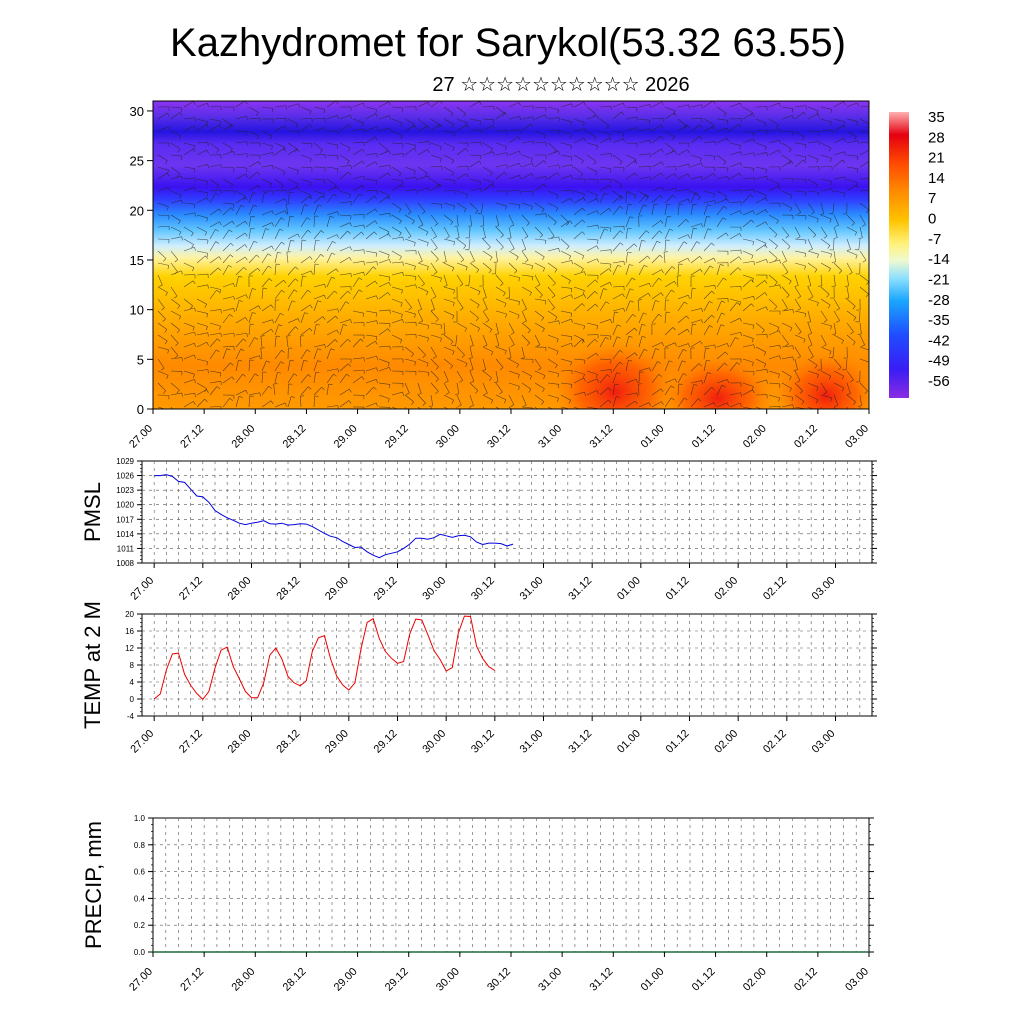 The height and width of the screenshot is (1024, 1024). What do you see at coordinates (129, 648) in the screenshot?
I see `temp-y-tick-label: 12` at bounding box center [129, 648].